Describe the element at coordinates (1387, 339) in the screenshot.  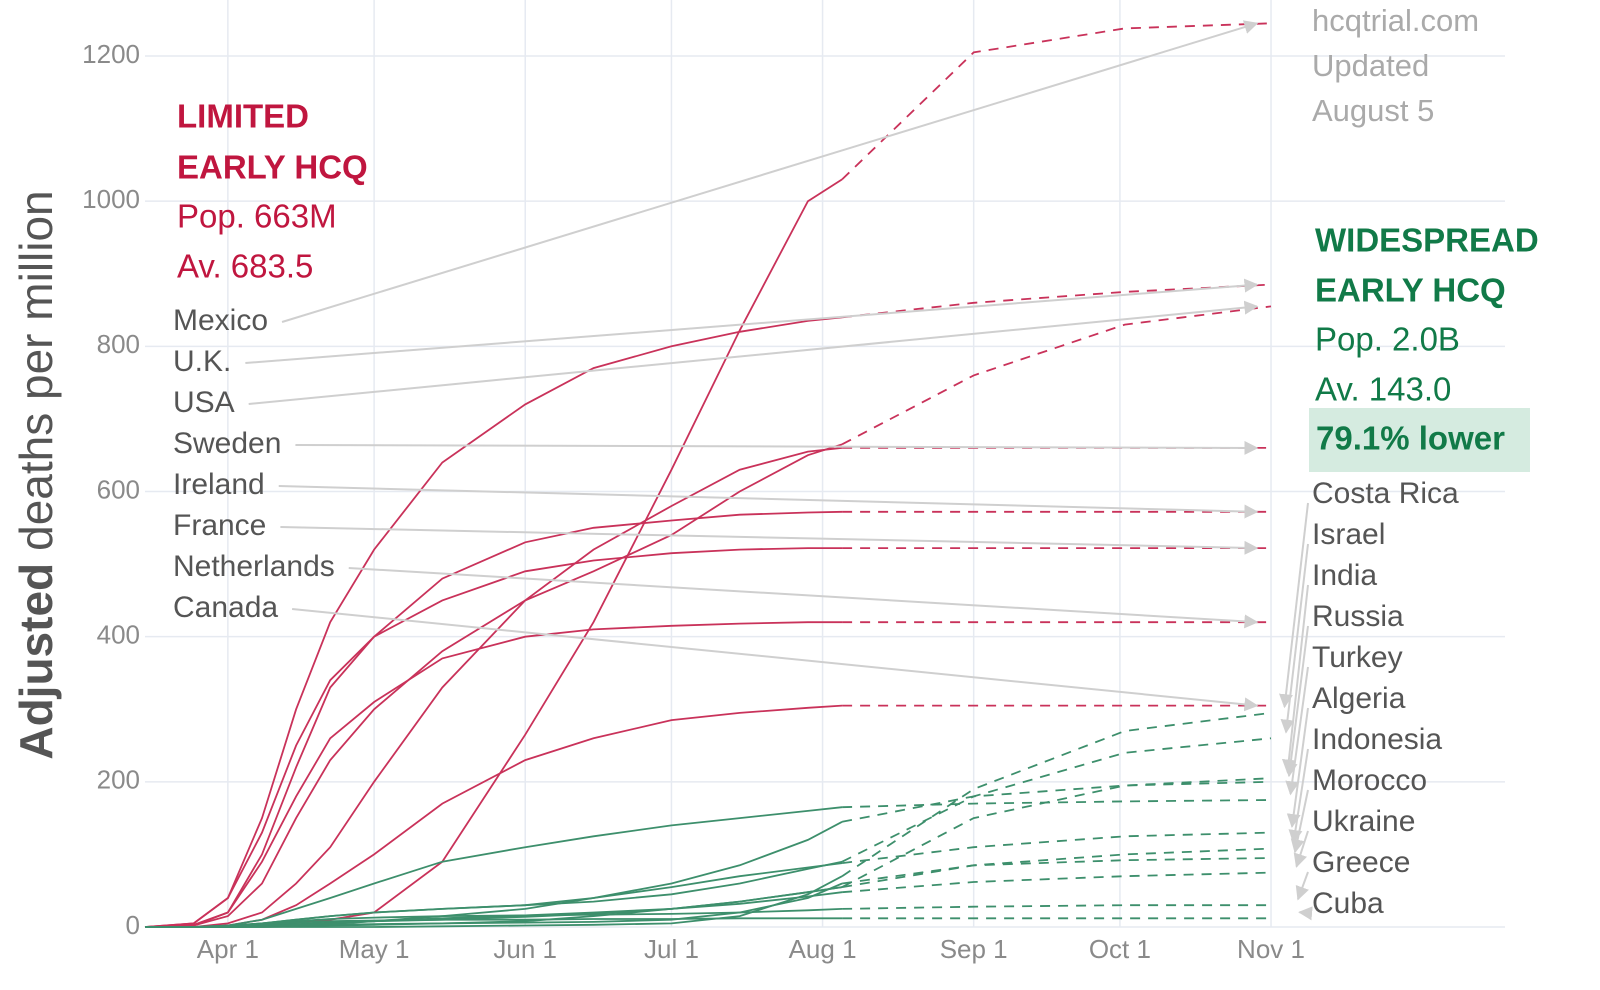
I see `widespread-pop: Pop. 2.0B` at that location.